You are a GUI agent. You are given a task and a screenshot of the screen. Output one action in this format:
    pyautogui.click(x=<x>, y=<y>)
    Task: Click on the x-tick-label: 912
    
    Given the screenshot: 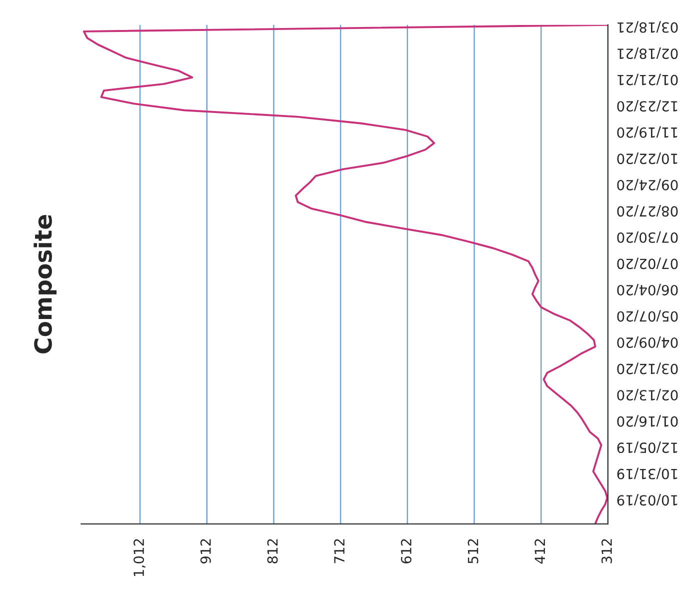 What is the action you would take?
    pyautogui.click(x=205, y=551)
    